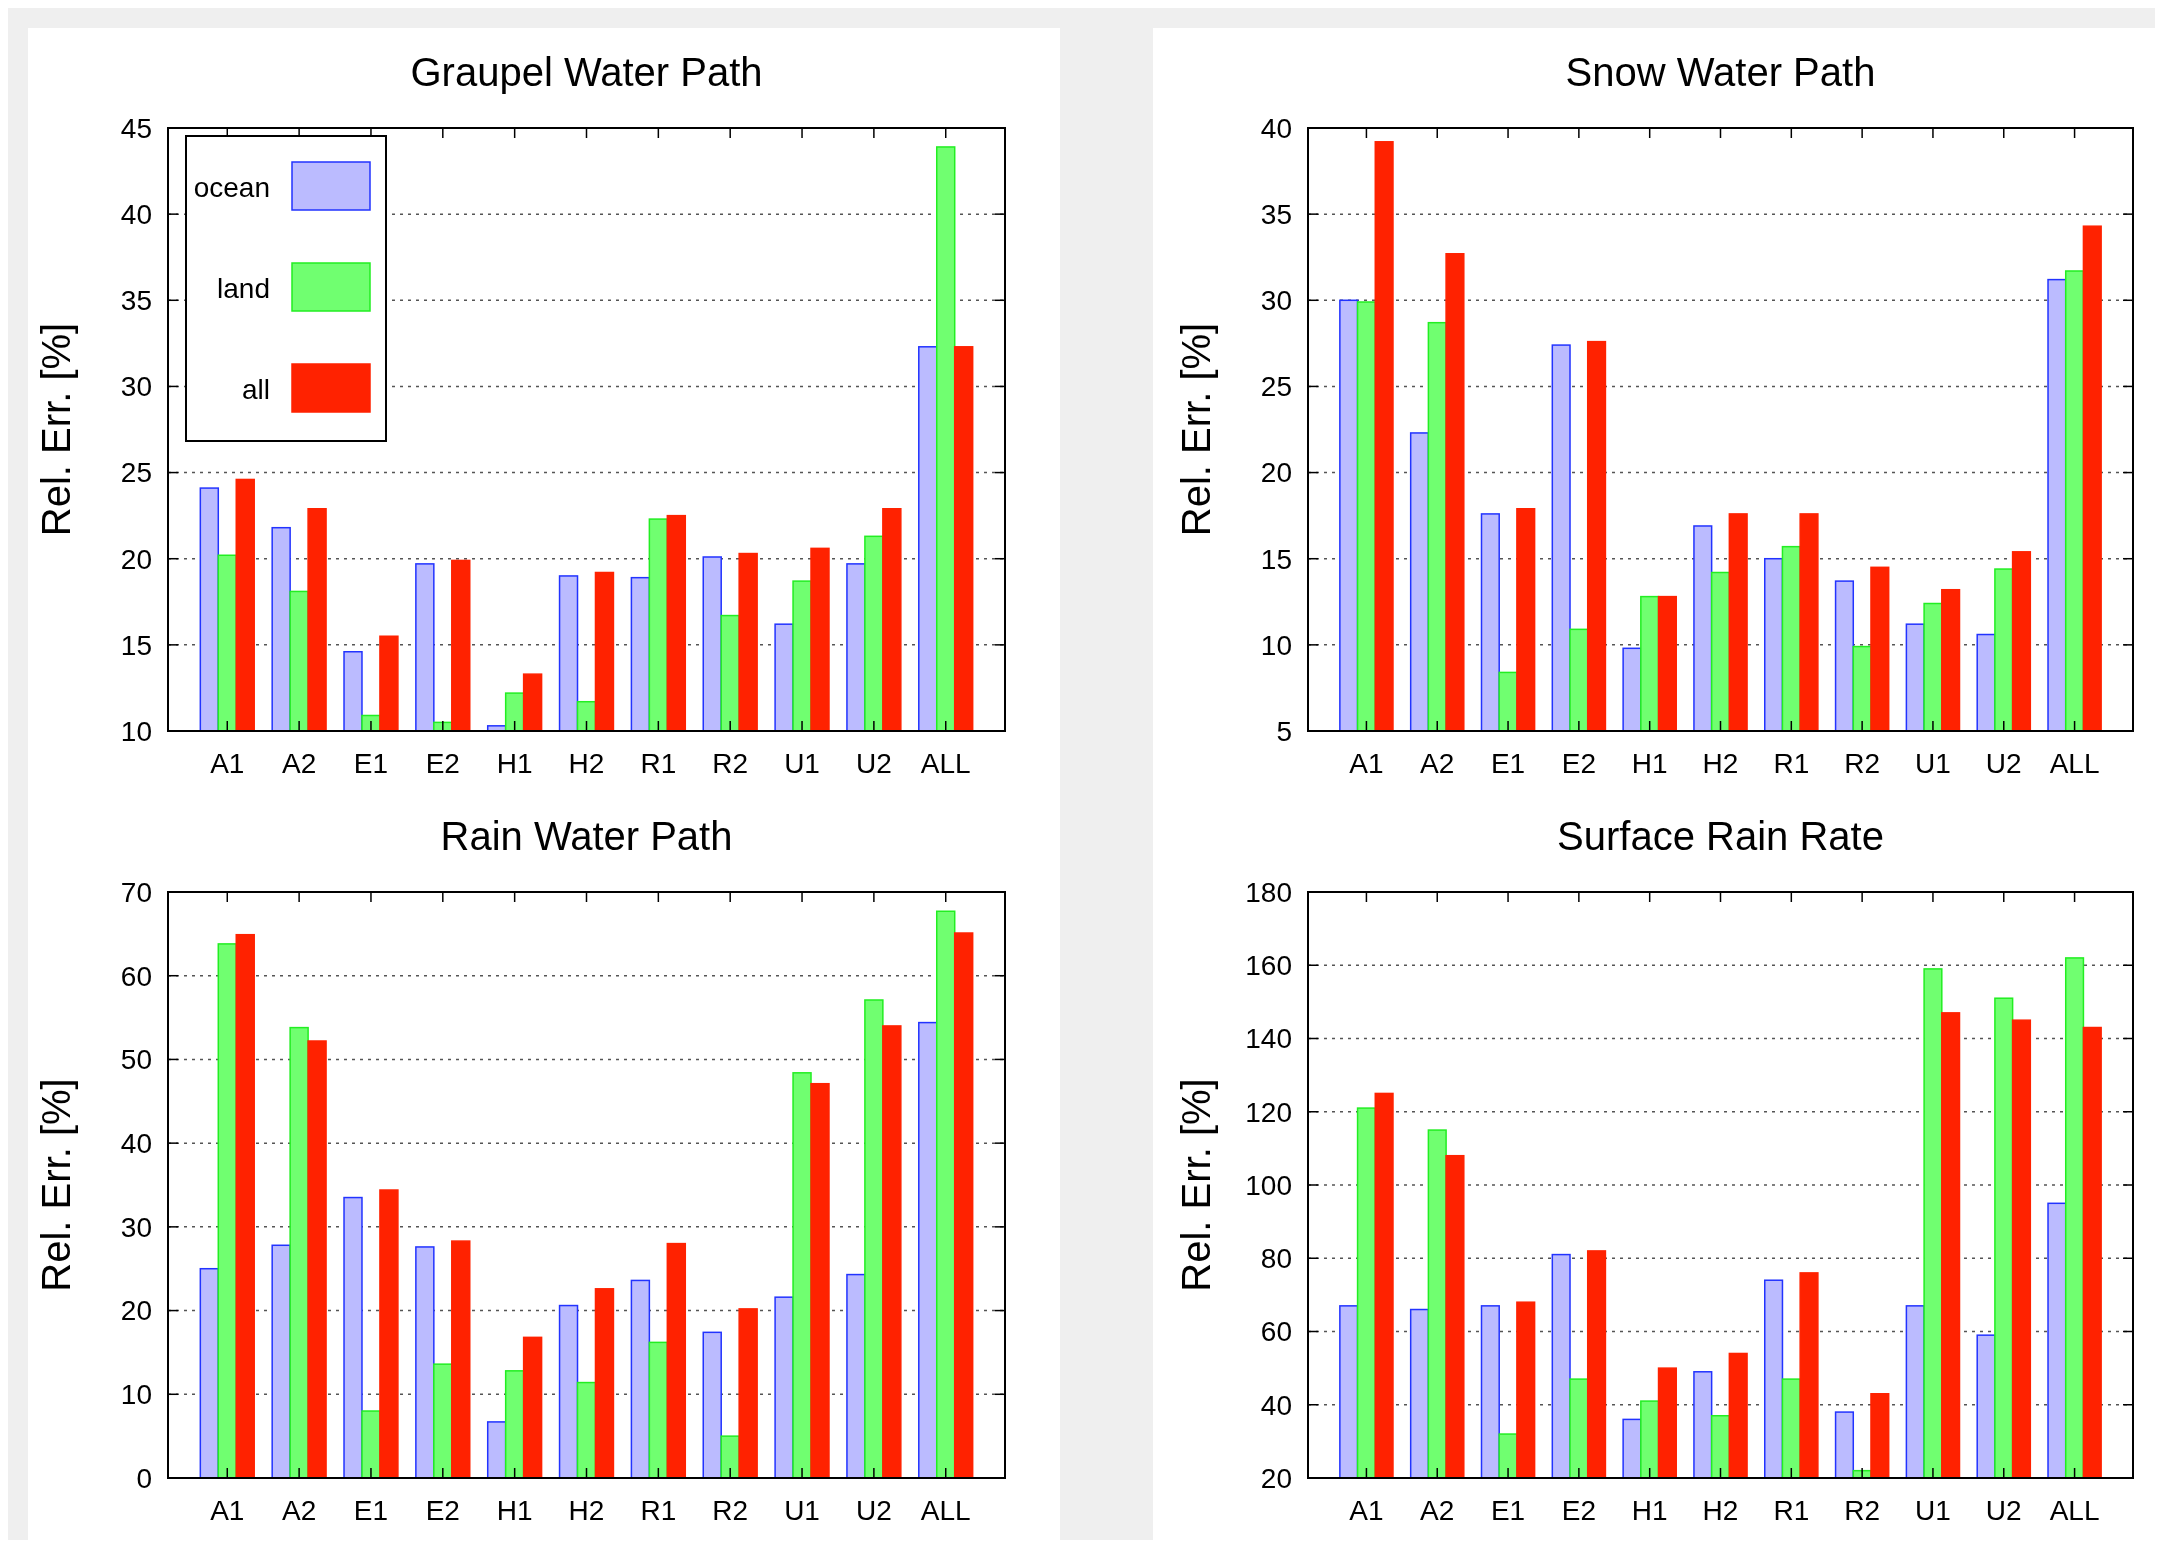 Image resolution: width=2163 pixels, height=1548 pixels. I want to click on y-tick-label: 15, so click(136, 645).